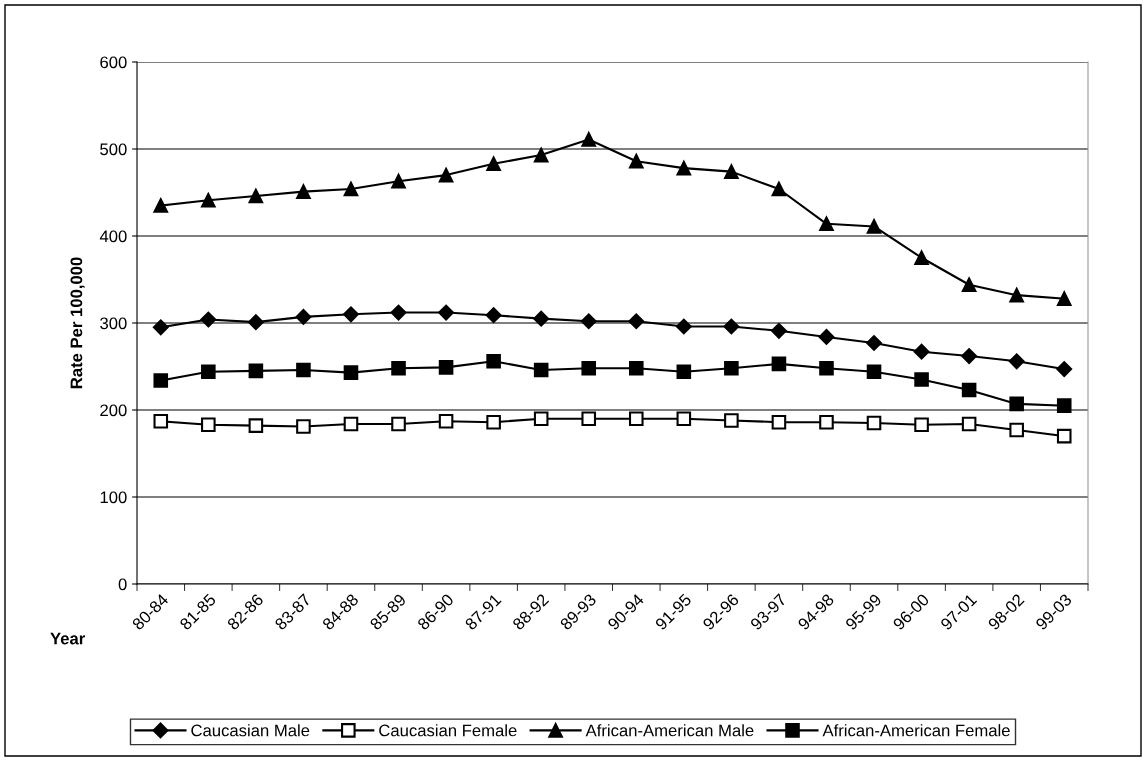 The image size is (1146, 761). Describe the element at coordinates (669, 730) in the screenshot. I see `legend-label: African-American Male` at that location.